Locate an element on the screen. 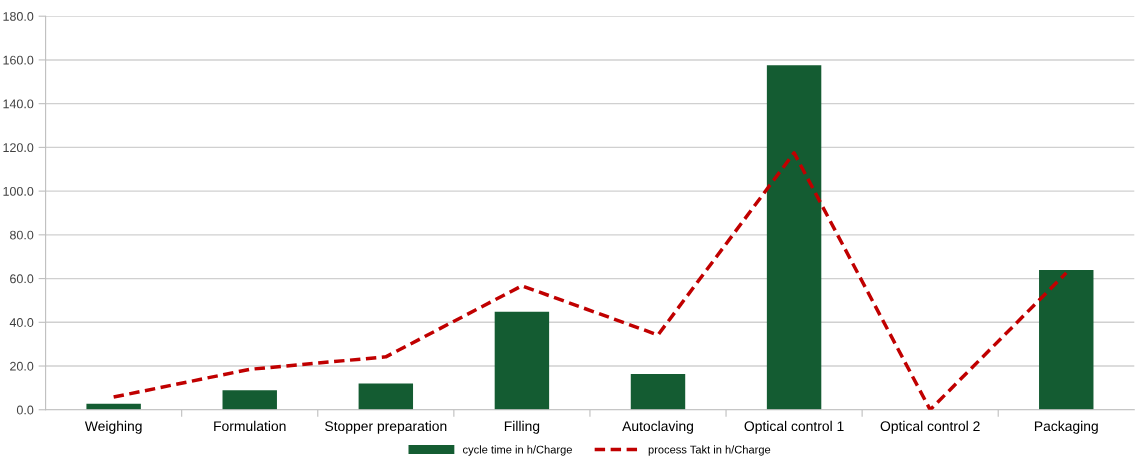  y-tick-label: 60.0 is located at coordinates (22, 279).